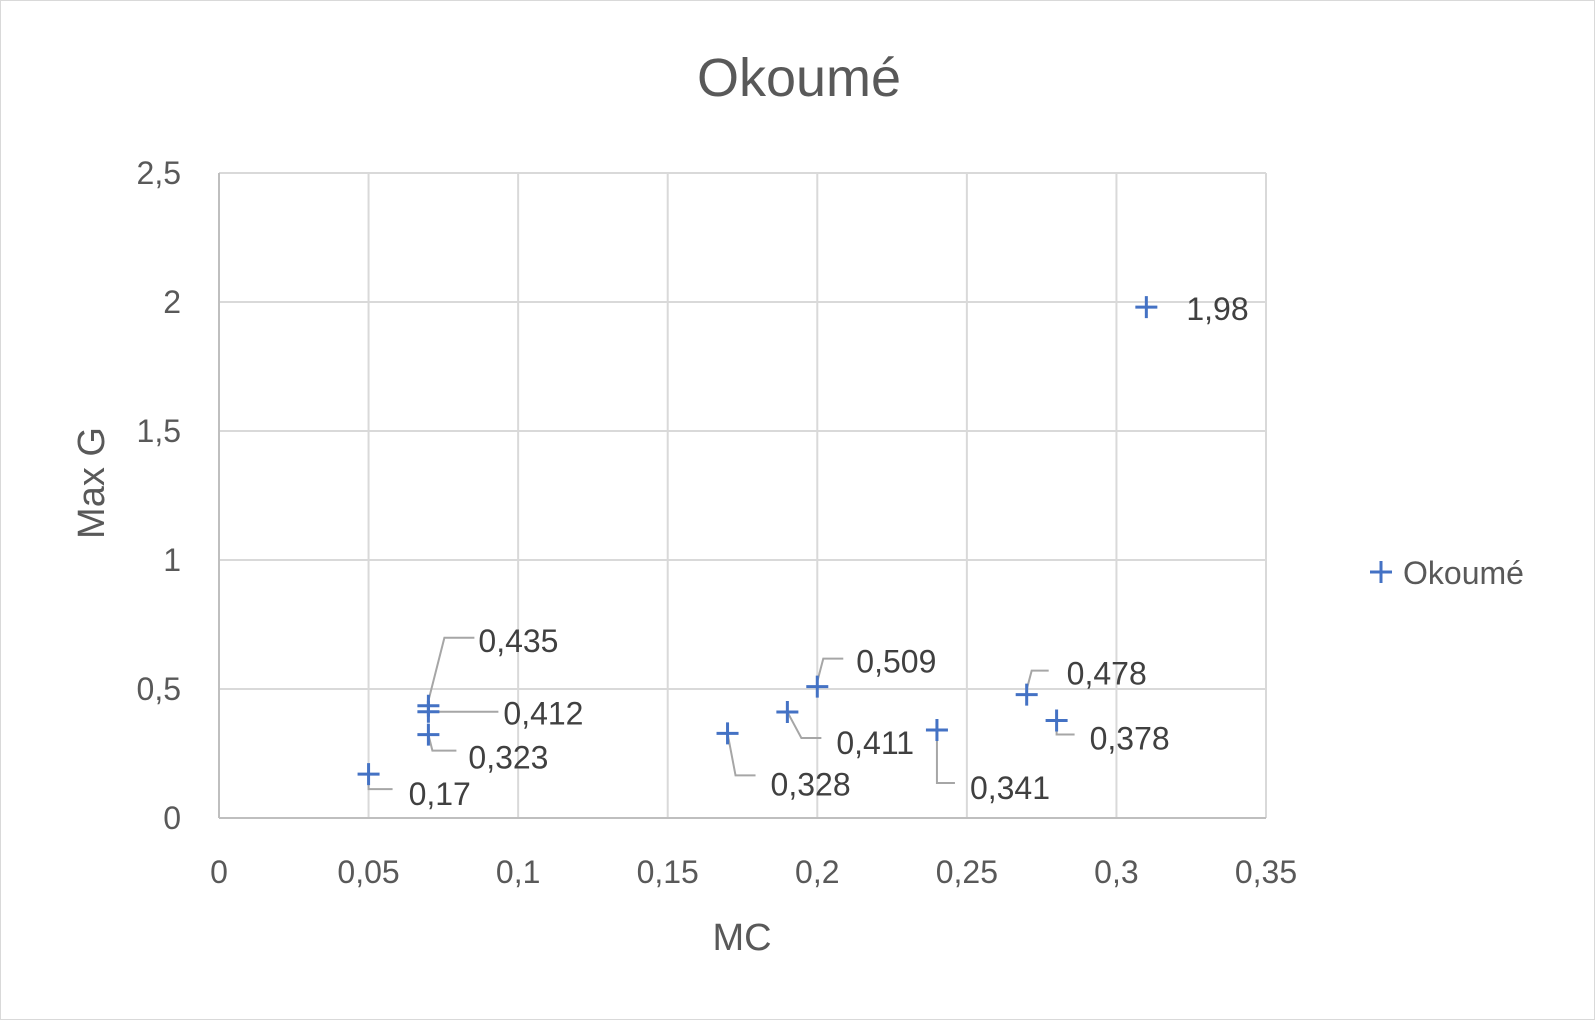  Describe the element at coordinates (518, 872) in the screenshot. I see `x-tick-label: 0,1` at that location.